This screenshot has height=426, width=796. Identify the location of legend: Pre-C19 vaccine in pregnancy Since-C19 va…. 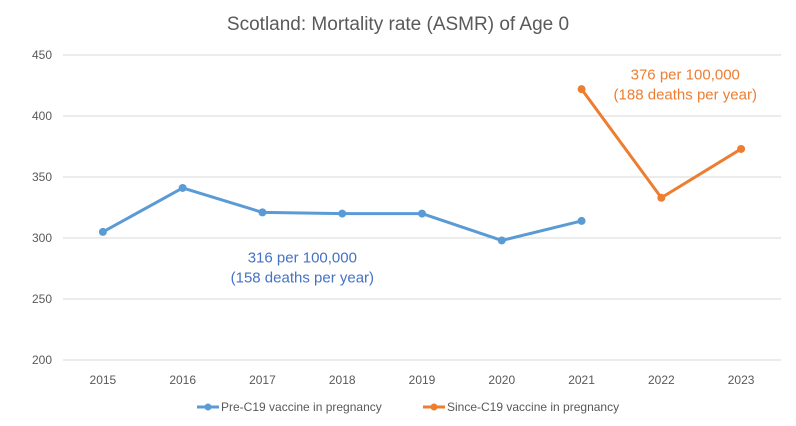
(408, 407).